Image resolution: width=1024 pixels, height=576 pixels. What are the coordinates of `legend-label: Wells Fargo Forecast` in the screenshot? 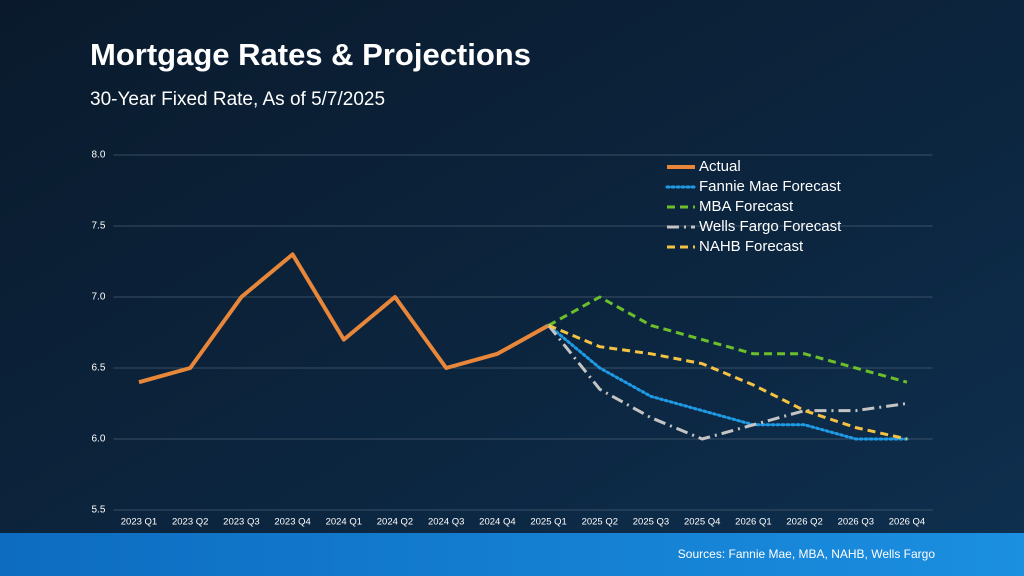 It's located at (770, 226).